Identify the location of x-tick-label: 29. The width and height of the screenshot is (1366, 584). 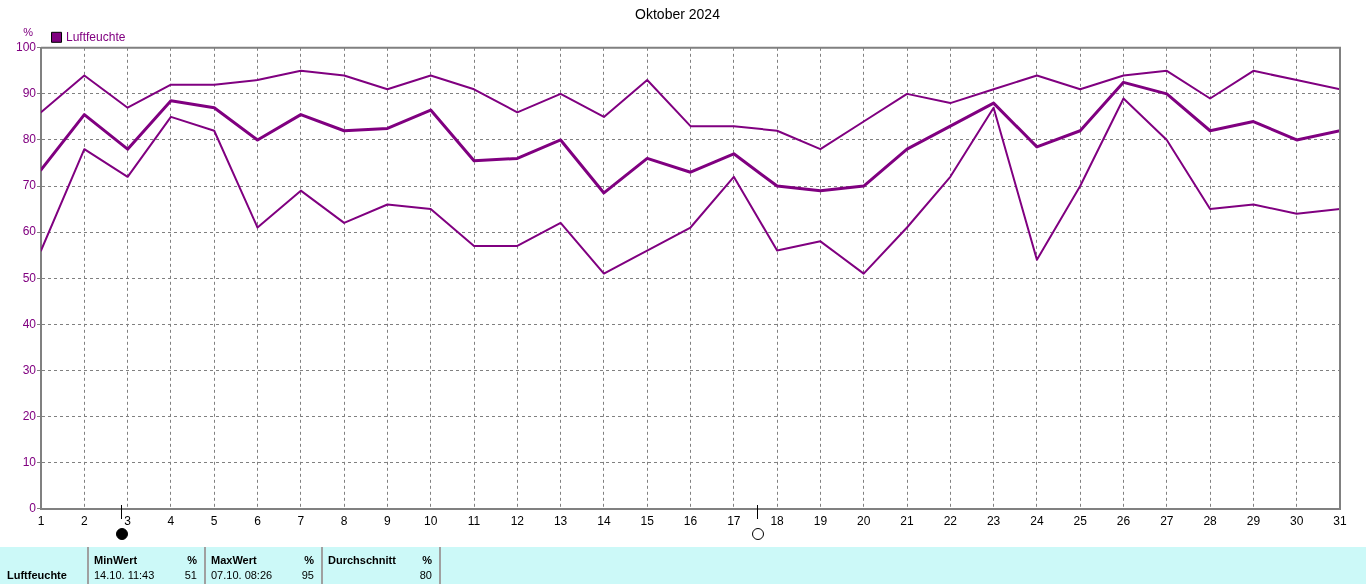
(1253, 521).